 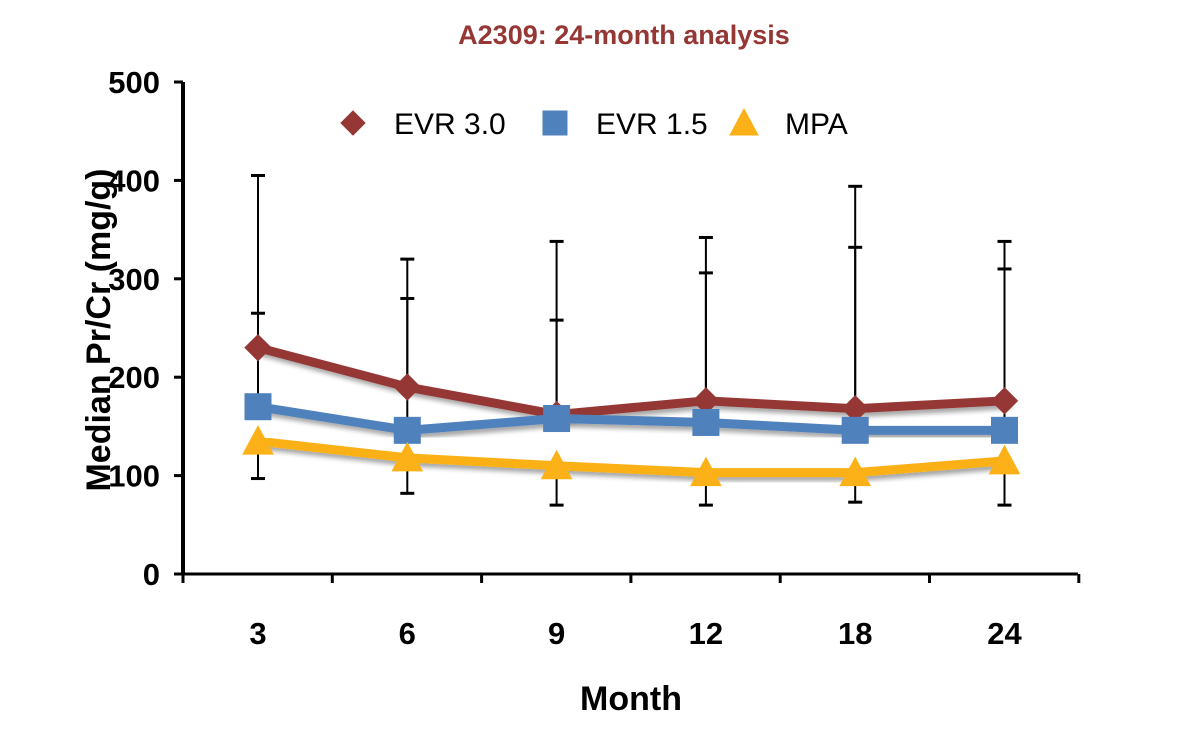 I want to click on legend: EVR 3.0 EVR 1.5 MPA, so click(x=581, y=124).